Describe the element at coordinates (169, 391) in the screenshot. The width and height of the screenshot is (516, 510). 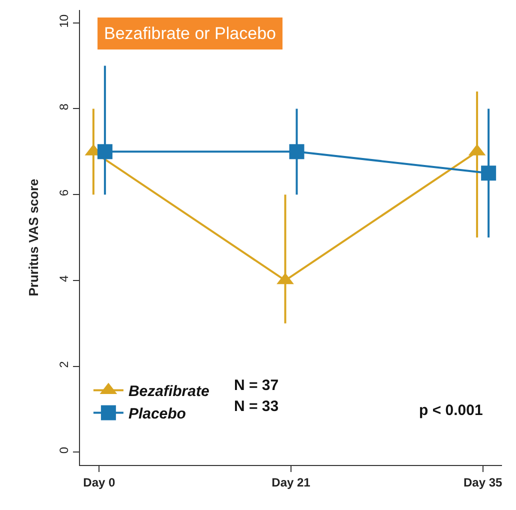
I see `legend-label: Bezafibrate` at that location.